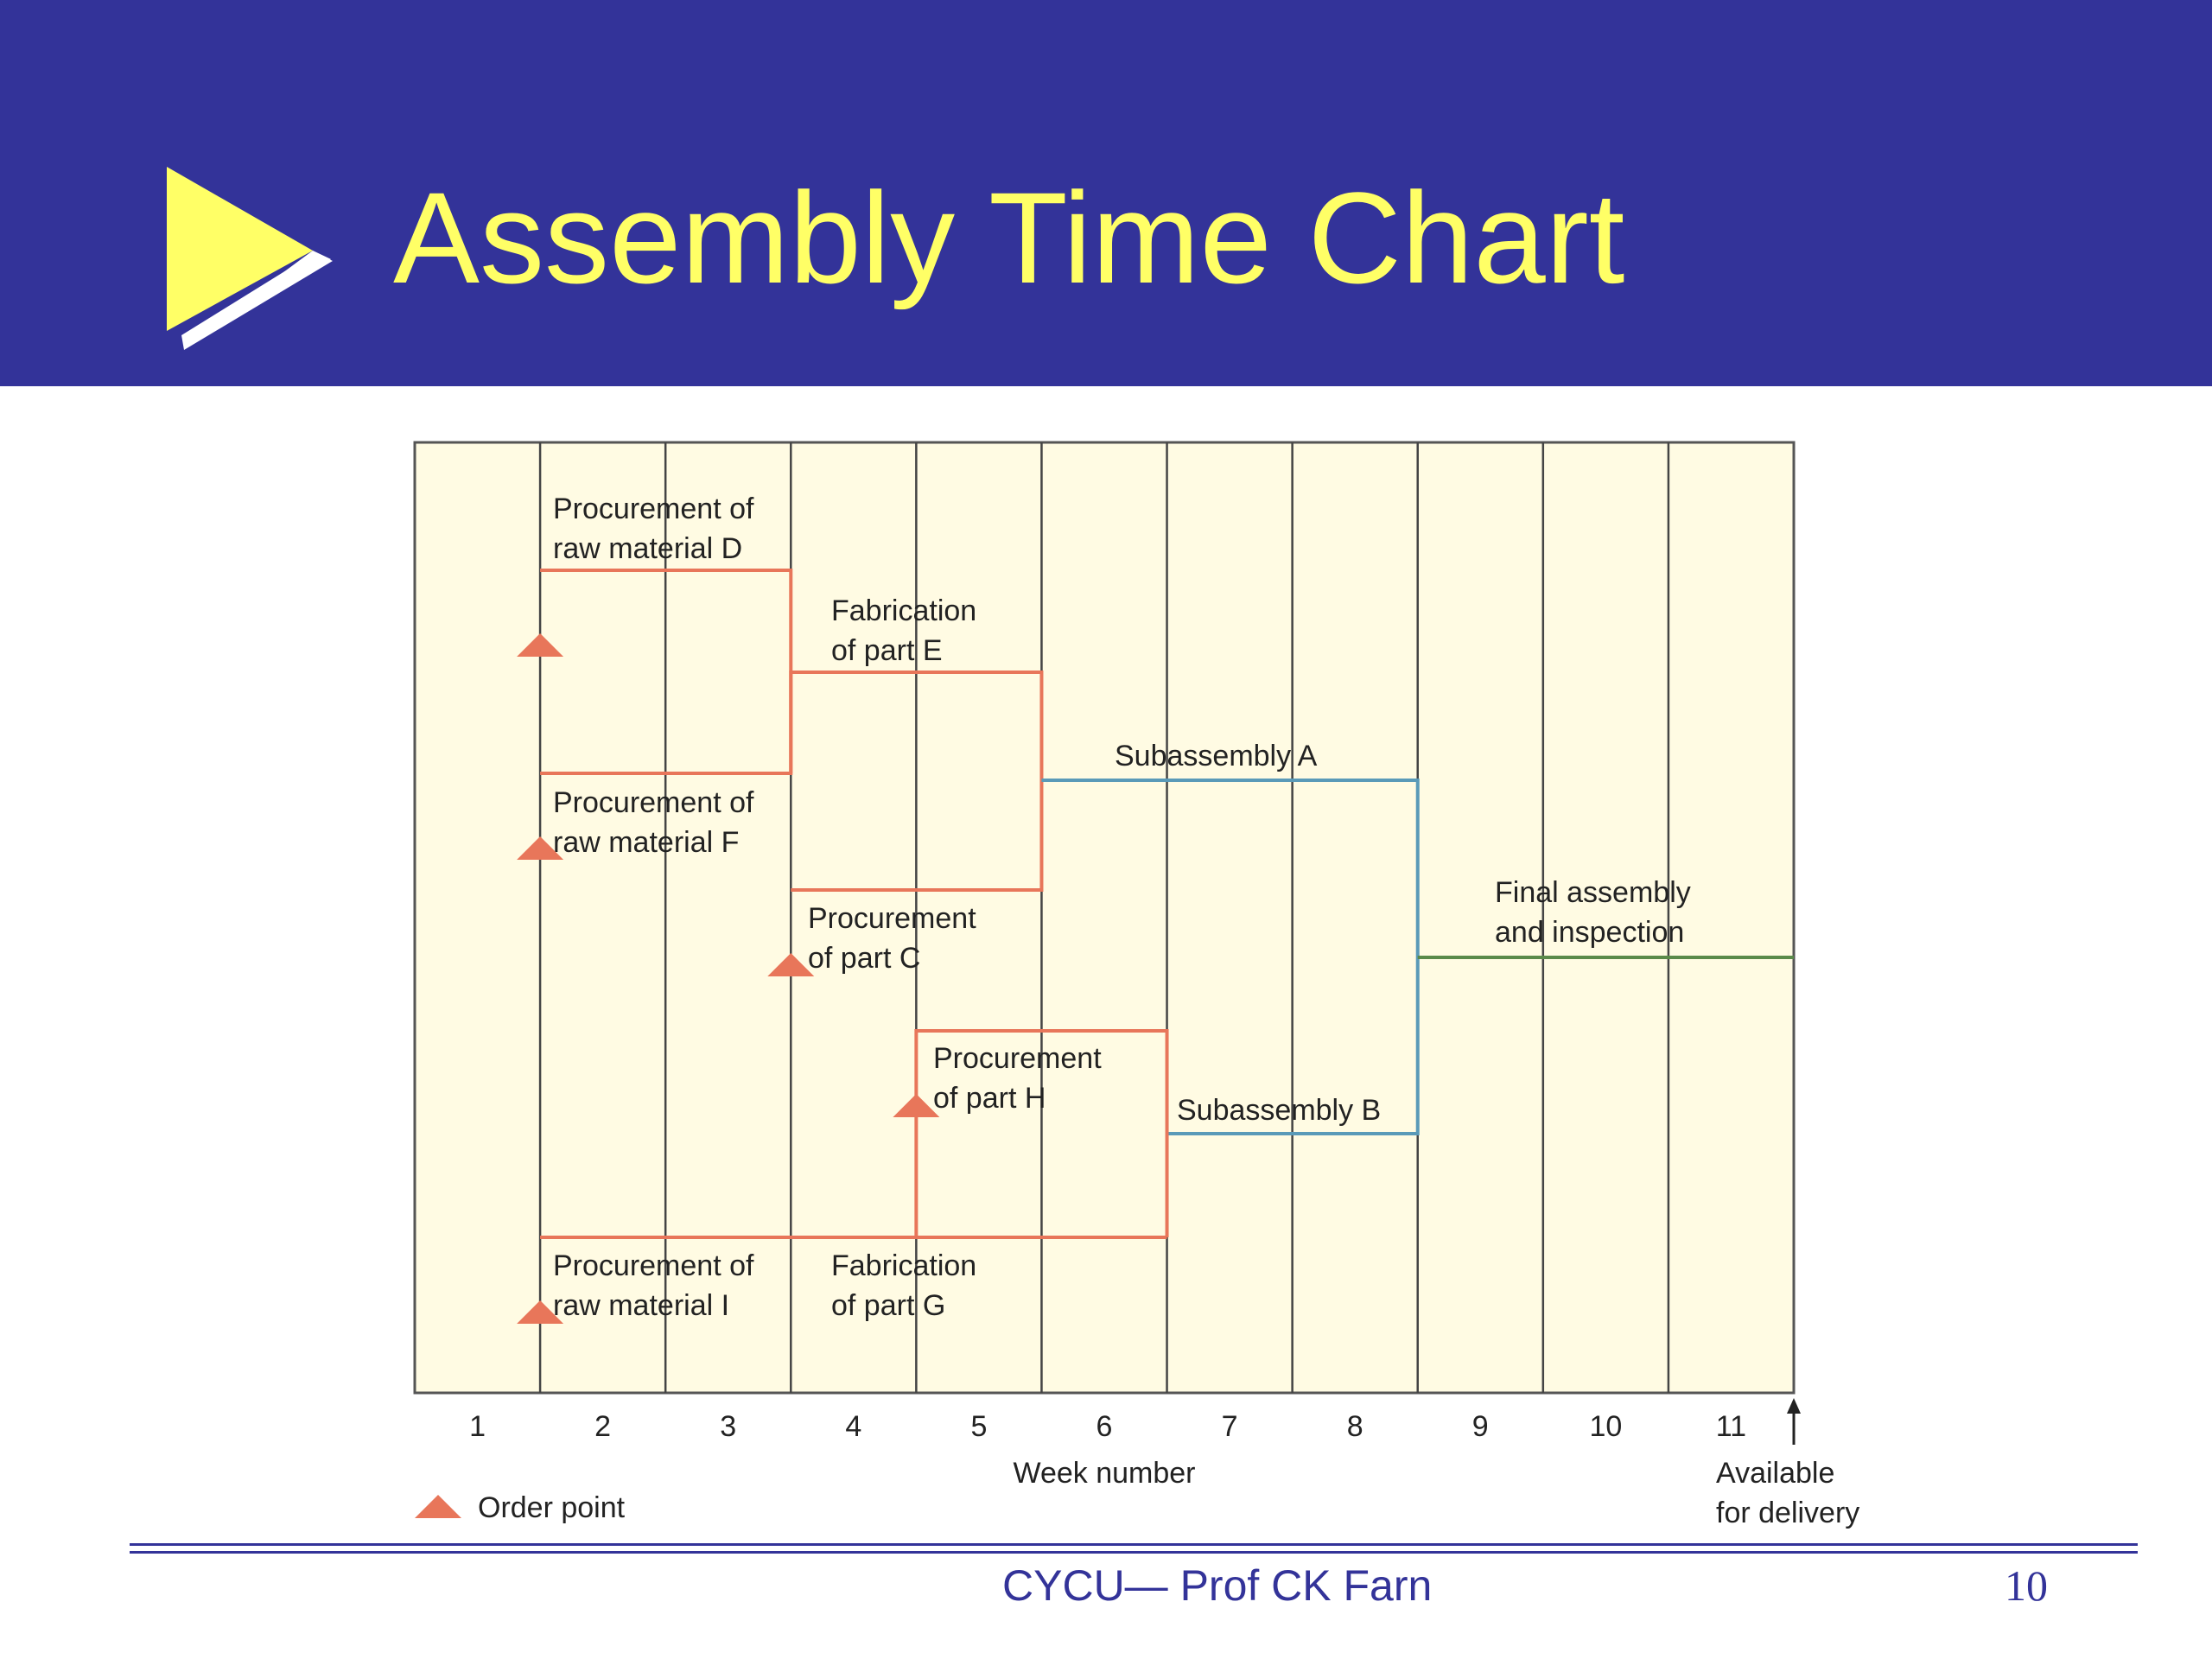  Describe the element at coordinates (1593, 892) in the screenshot. I see `activity-label-final: Final assembly` at that location.